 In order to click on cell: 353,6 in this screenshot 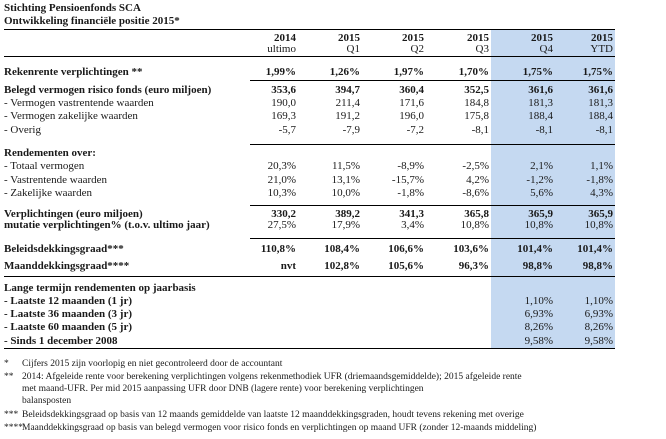, I will do `click(283, 90)`.